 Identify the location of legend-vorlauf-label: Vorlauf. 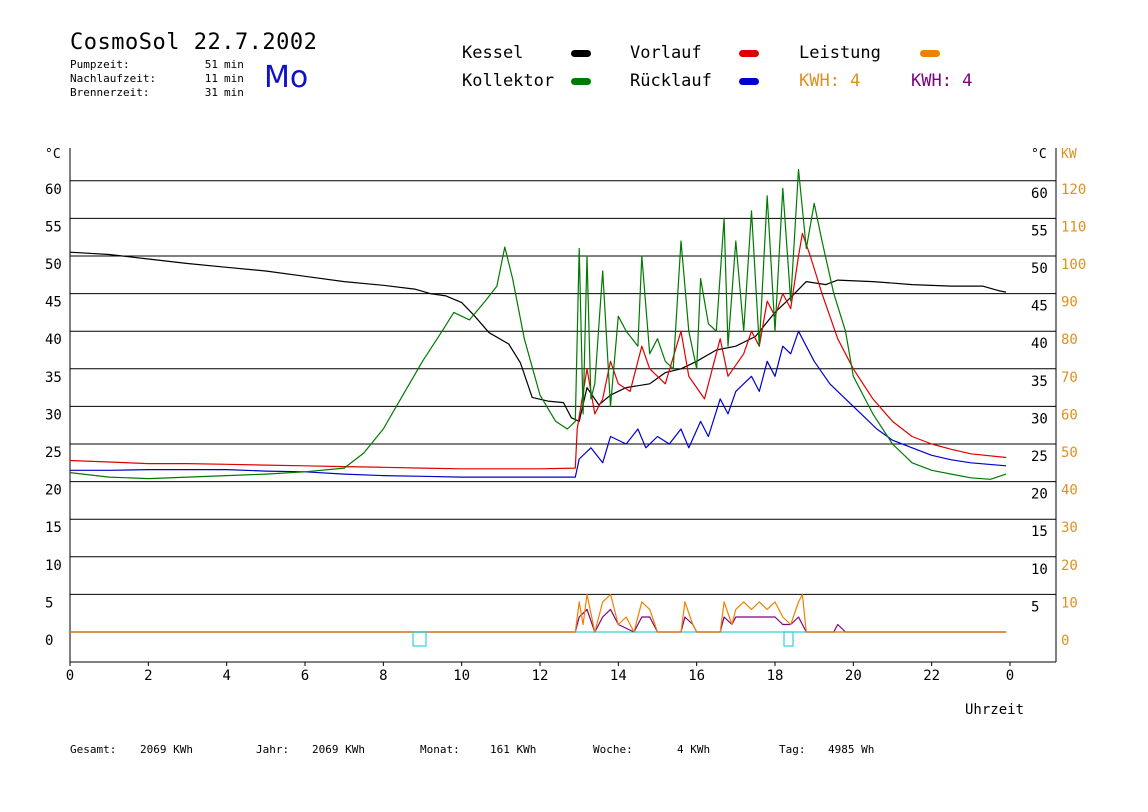
(666, 53).